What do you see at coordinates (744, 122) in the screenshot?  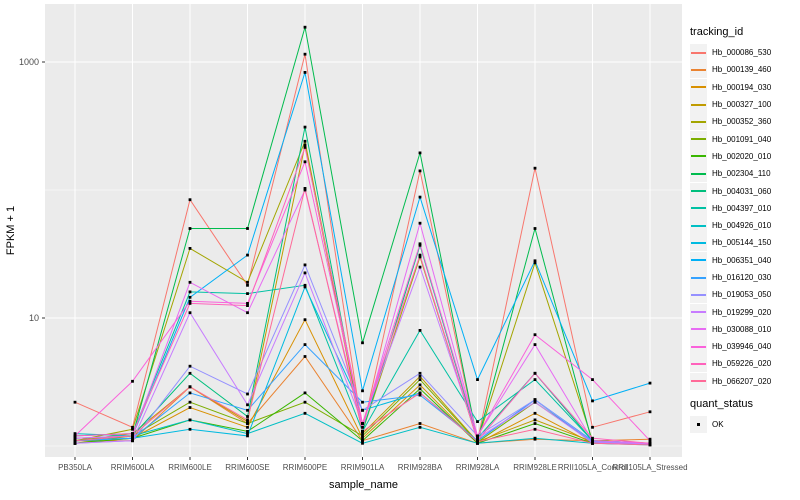 I see `legend-entry-Hb_000352_360: Hb_000352_360` at bounding box center [744, 122].